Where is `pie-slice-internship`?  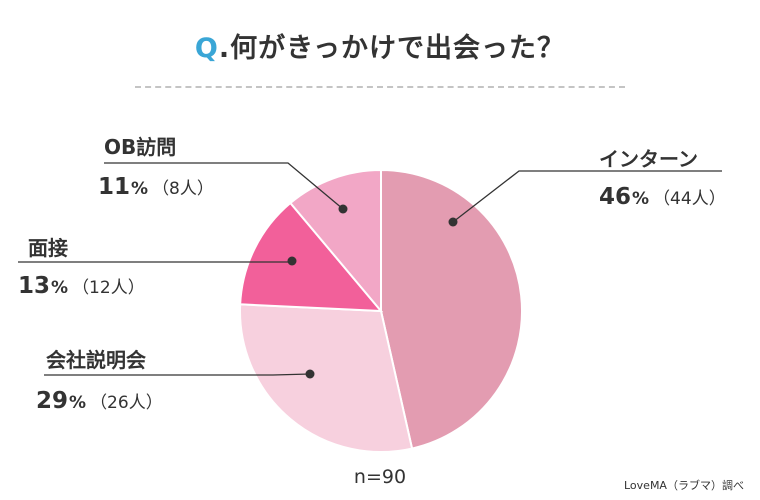 pie-slice-internship is located at coordinates (451, 309).